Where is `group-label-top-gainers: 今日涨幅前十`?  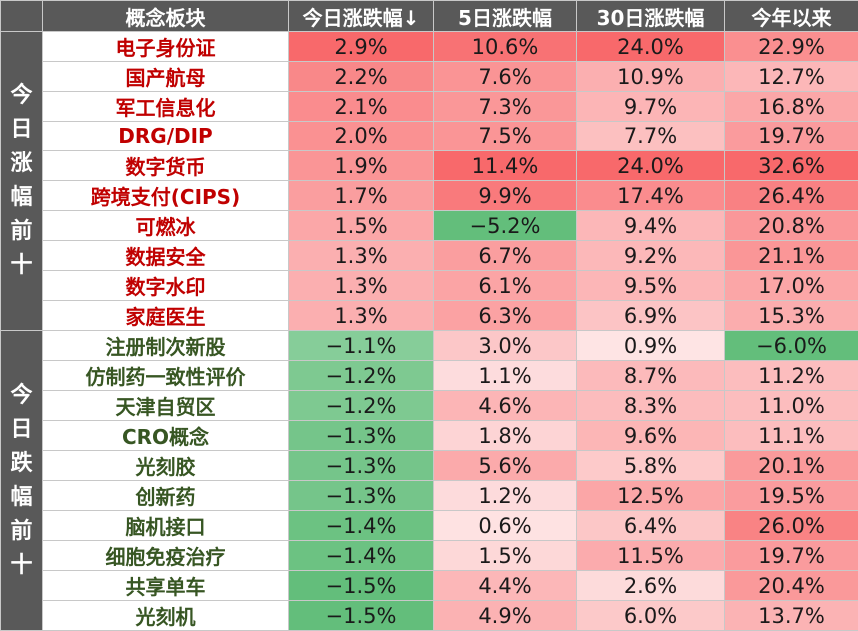
group-label-top-gainers: 今日涨幅前十 is located at coordinates (22, 181).